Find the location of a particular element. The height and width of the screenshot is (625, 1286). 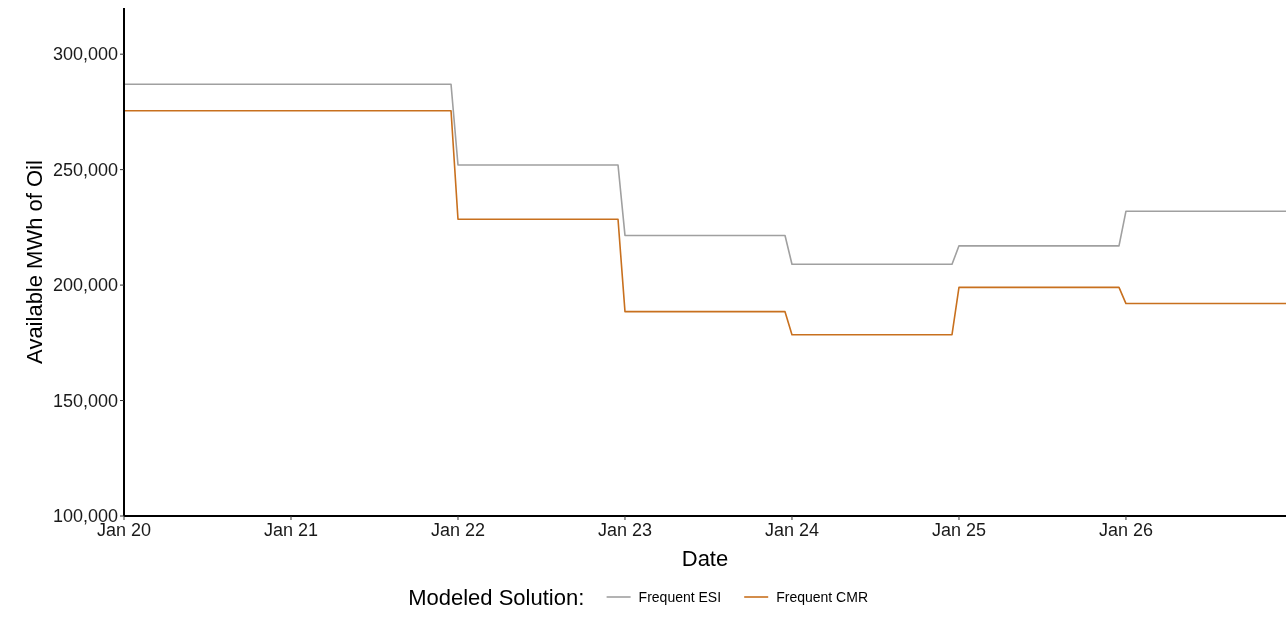

x-tick-label: Jan 25 is located at coordinates (958, 530).